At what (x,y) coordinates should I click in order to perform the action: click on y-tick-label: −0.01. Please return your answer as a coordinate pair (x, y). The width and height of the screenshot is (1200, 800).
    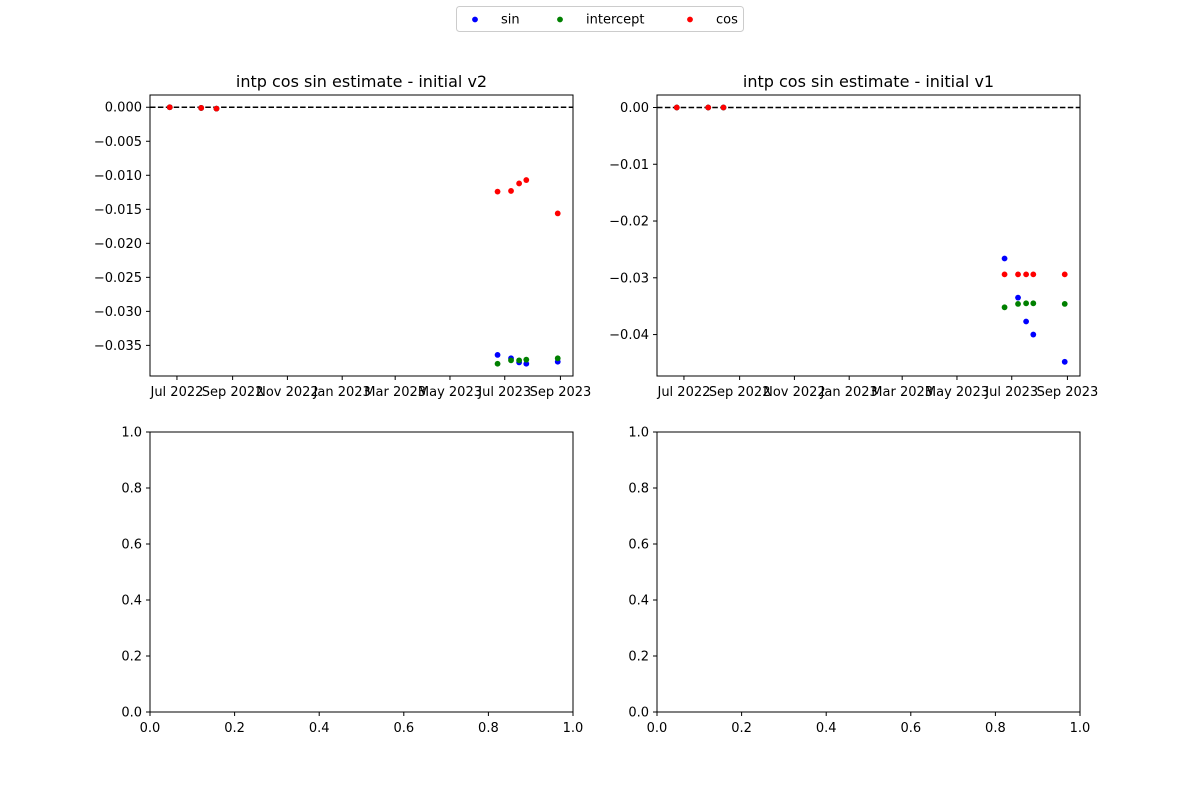
    Looking at the image, I should click on (629, 165).